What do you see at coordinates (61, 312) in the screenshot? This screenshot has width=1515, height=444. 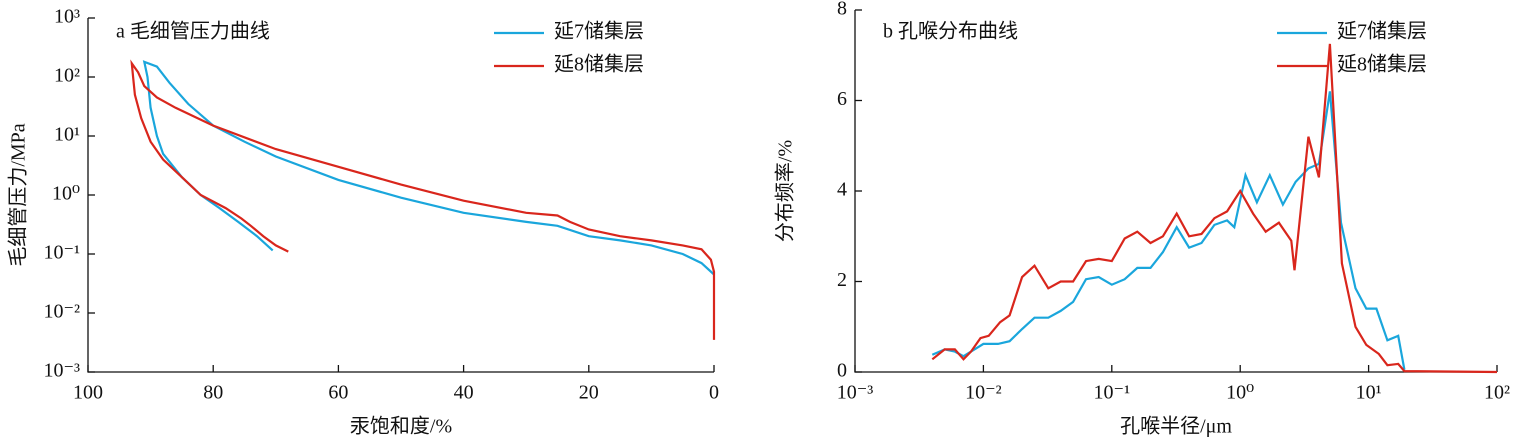 I see `y-tick-label: 10⁻²` at bounding box center [61, 312].